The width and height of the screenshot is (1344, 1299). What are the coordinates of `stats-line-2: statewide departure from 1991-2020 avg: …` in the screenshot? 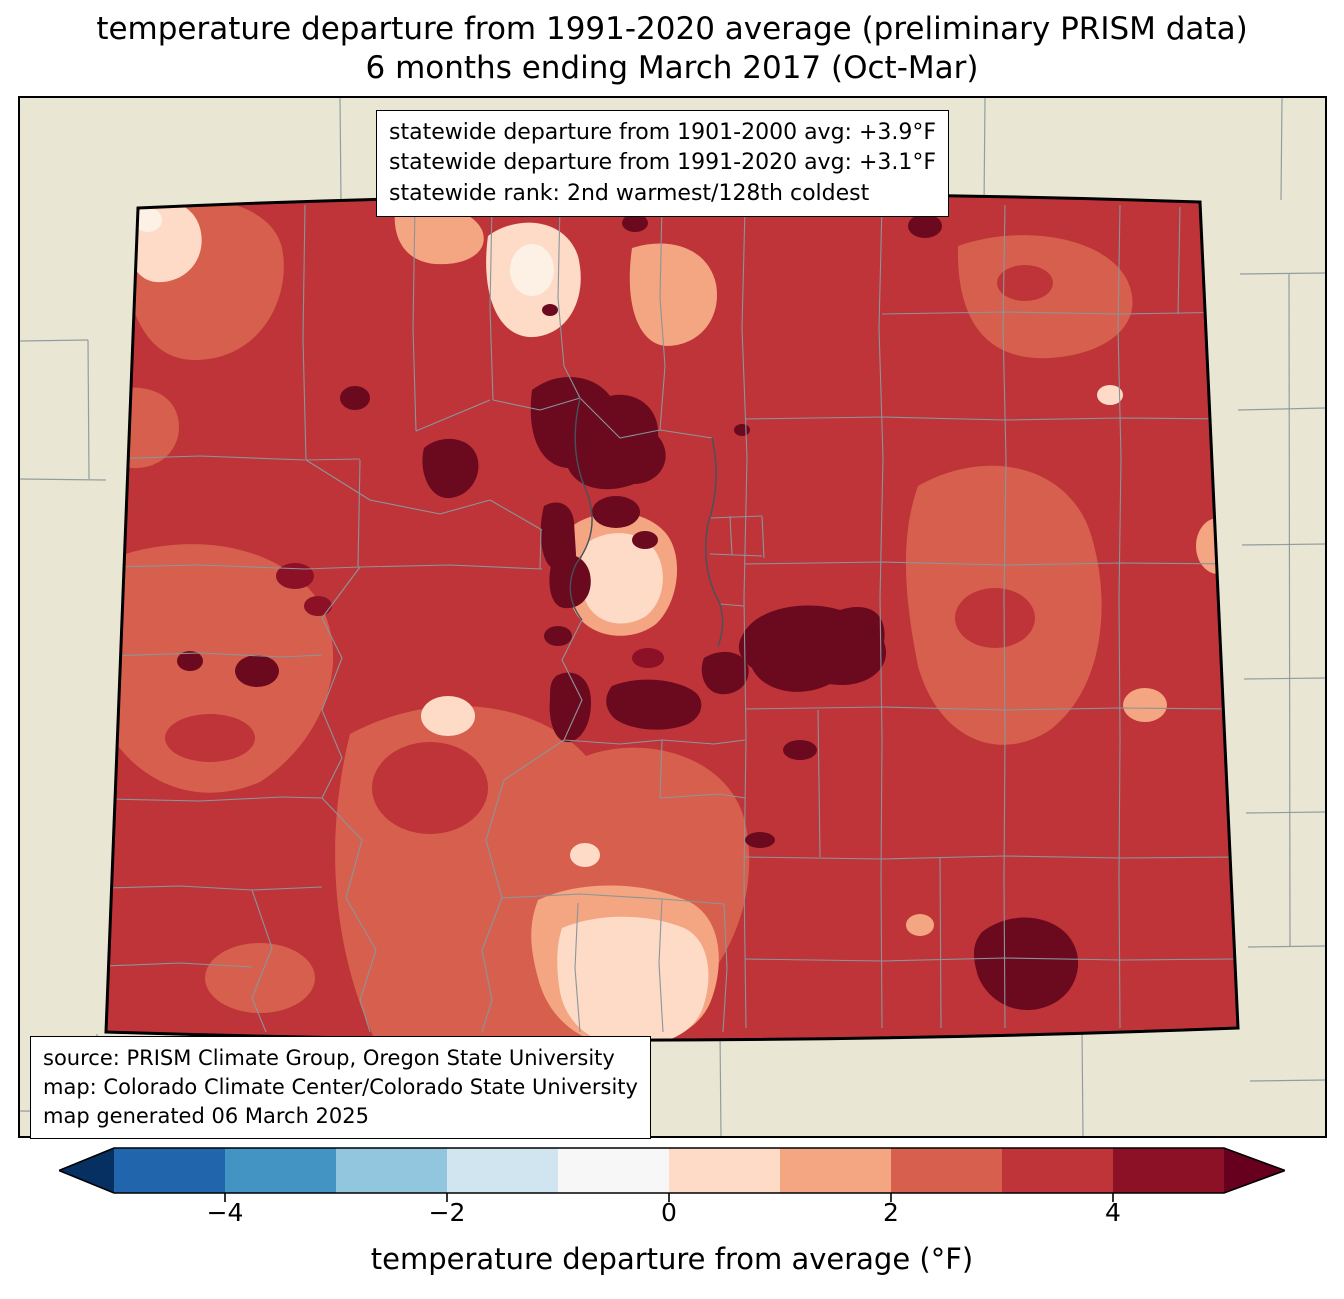 It's located at (663, 163).